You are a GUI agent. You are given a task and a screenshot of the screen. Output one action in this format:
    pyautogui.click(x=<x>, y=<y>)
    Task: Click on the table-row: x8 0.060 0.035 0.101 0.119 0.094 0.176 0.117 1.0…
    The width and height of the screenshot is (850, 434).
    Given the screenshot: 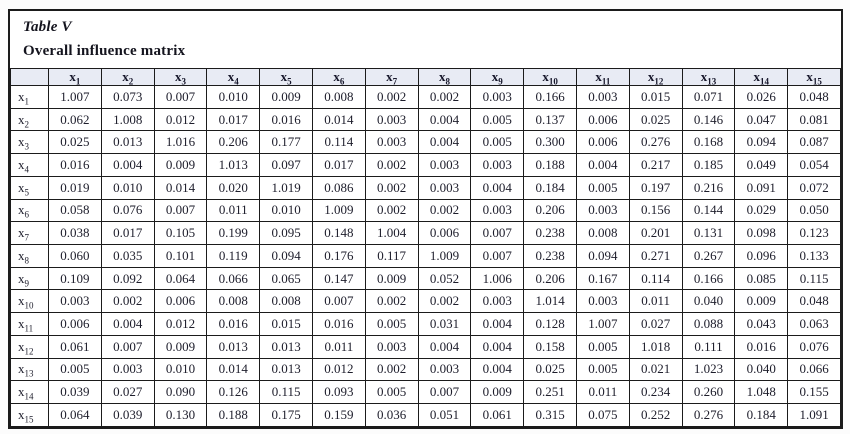 What is the action you would take?
    pyautogui.click(x=425, y=256)
    